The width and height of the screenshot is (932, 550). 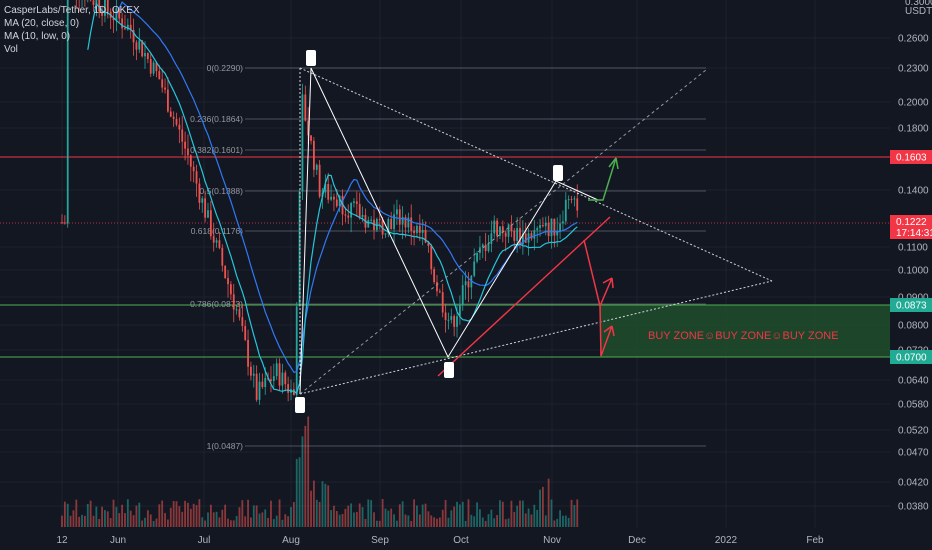 What do you see at coordinates (445, 539) in the screenshot?
I see `time-axis: 12 Jun Jul Aug Sep Oct Nov Dec 2022 Feb` at bounding box center [445, 539].